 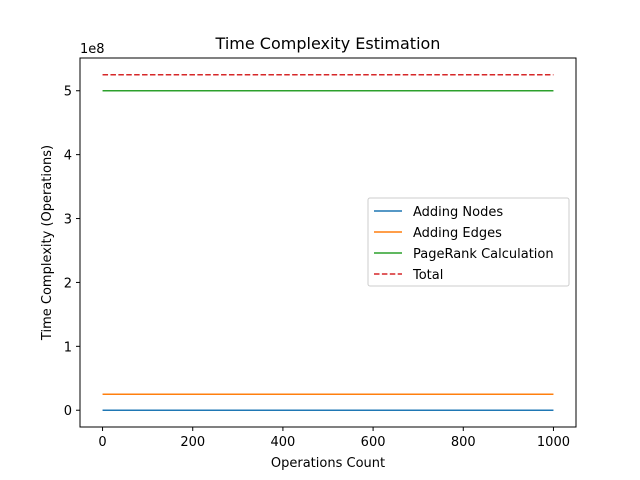 I want to click on legend-label-adding-edges: Adding Edges, so click(x=457, y=233).